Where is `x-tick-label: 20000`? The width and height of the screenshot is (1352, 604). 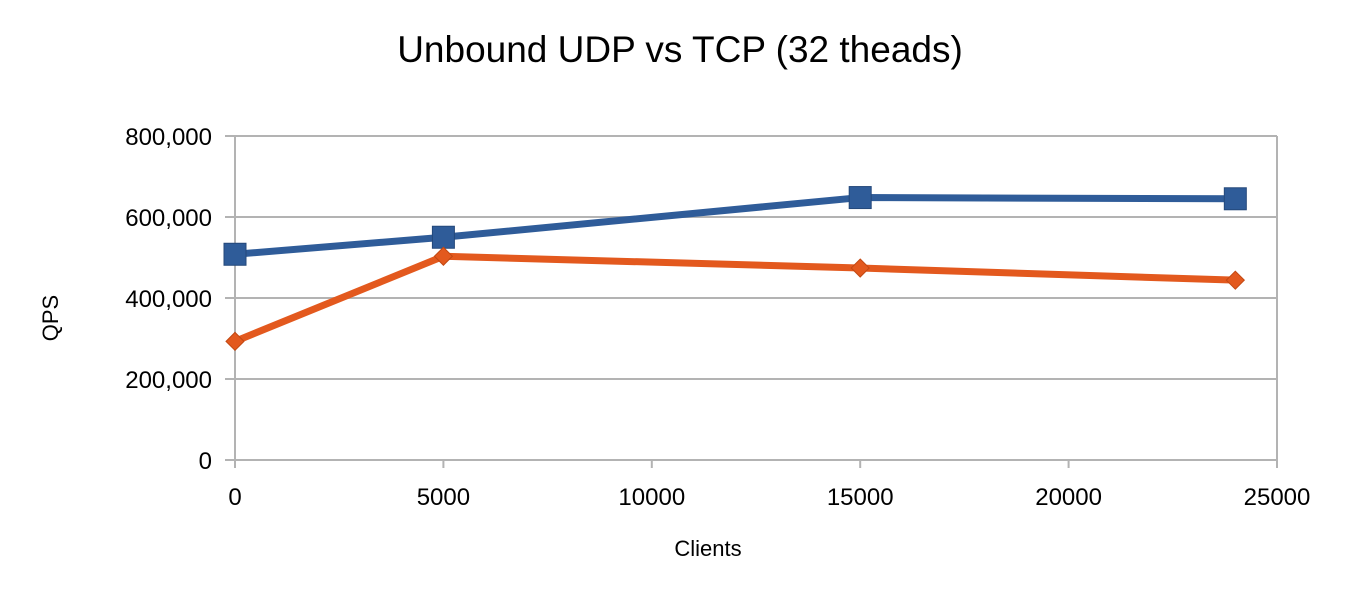
x-tick-label: 20000 is located at coordinates (1068, 497).